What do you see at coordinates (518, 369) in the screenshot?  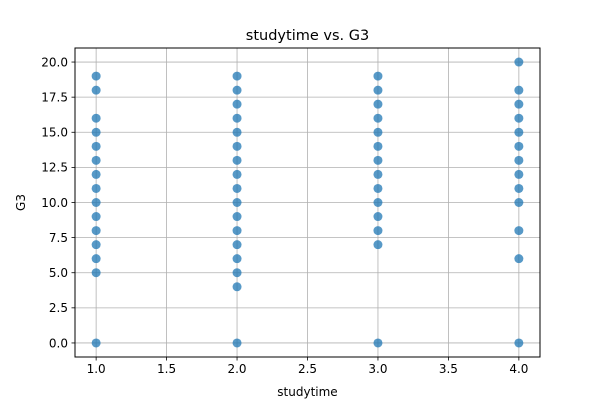 I see `x-tick-label: 4.0` at bounding box center [518, 369].